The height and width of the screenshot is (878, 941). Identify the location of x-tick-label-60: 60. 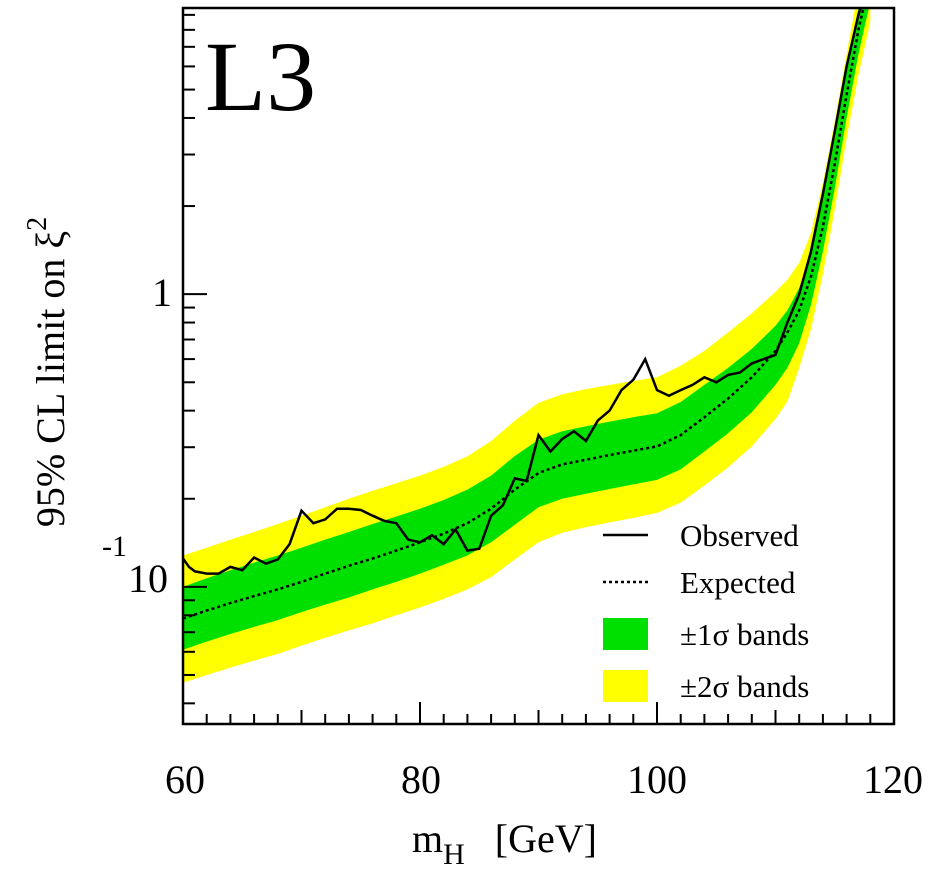
(185, 779).